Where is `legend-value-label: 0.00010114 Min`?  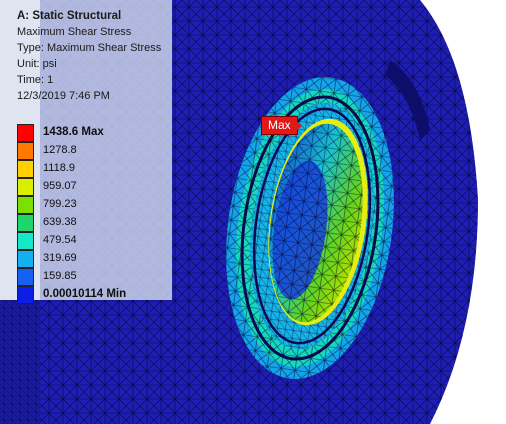 legend-value-label: 0.00010114 Min is located at coordinates (85, 294).